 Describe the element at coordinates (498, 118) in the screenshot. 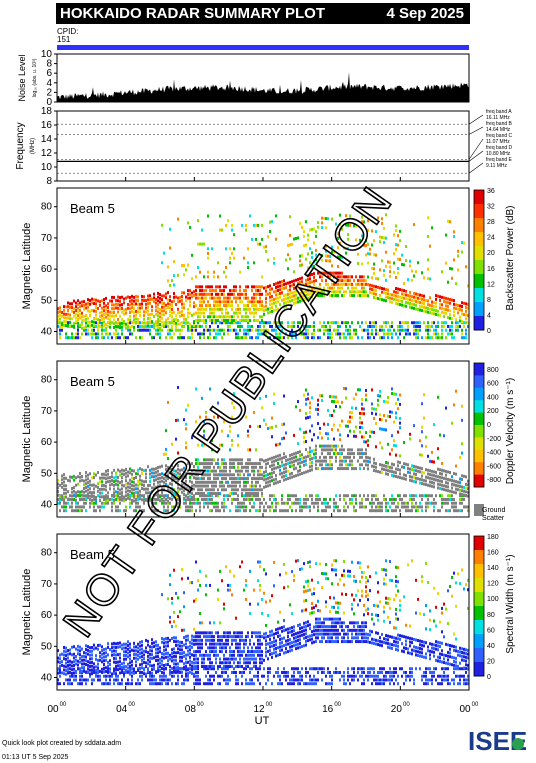

I see `freq-band-freq: 16.11 MHz` at that location.